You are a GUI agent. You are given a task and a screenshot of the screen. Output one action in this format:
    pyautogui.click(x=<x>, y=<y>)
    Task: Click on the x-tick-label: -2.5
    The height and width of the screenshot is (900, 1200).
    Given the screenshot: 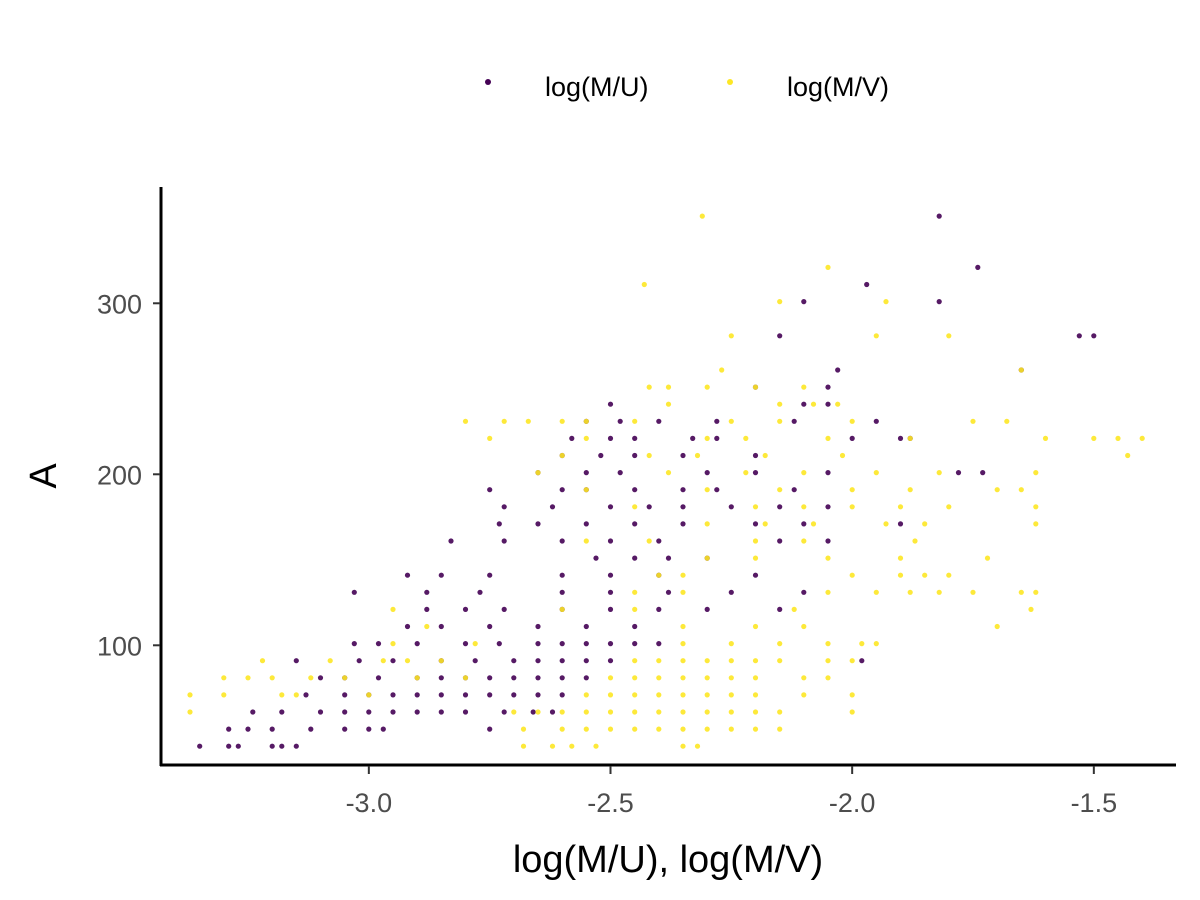 What is the action you would take?
    pyautogui.click(x=610, y=803)
    